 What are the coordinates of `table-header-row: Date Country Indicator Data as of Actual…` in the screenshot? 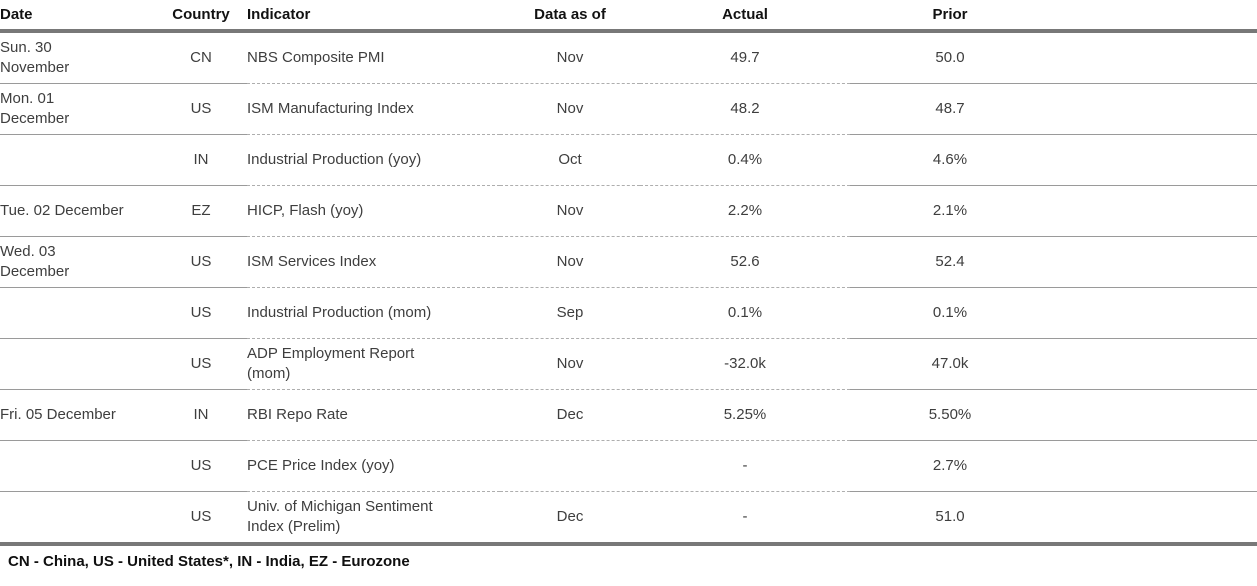 It's located at (628, 16).